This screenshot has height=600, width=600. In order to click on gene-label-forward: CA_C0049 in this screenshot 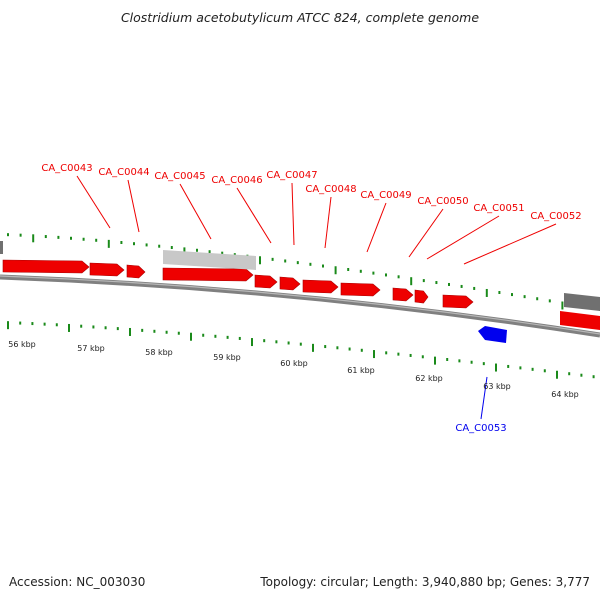, I will do `click(385, 195)`.